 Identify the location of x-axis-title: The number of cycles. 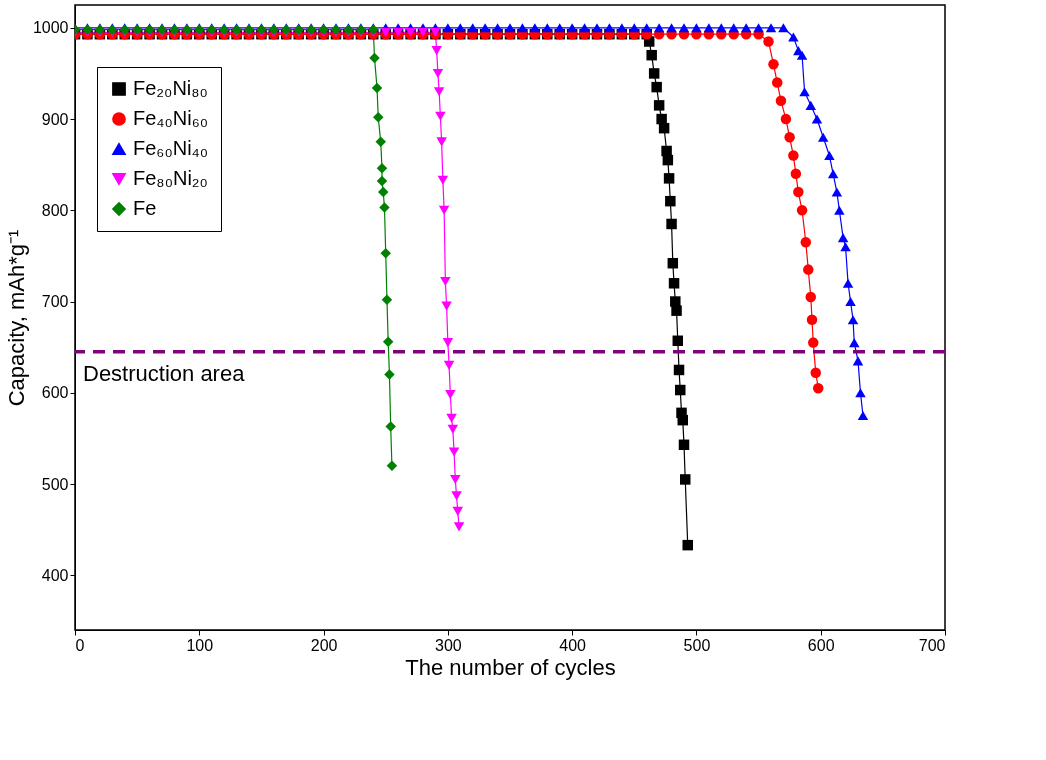
(510, 667).